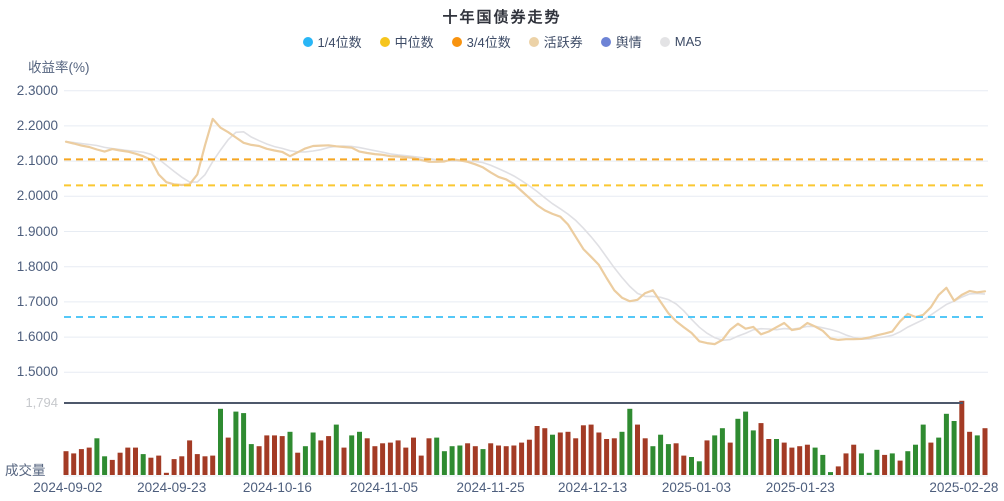  I want to click on legend-label: 活跃券, so click(563, 42).